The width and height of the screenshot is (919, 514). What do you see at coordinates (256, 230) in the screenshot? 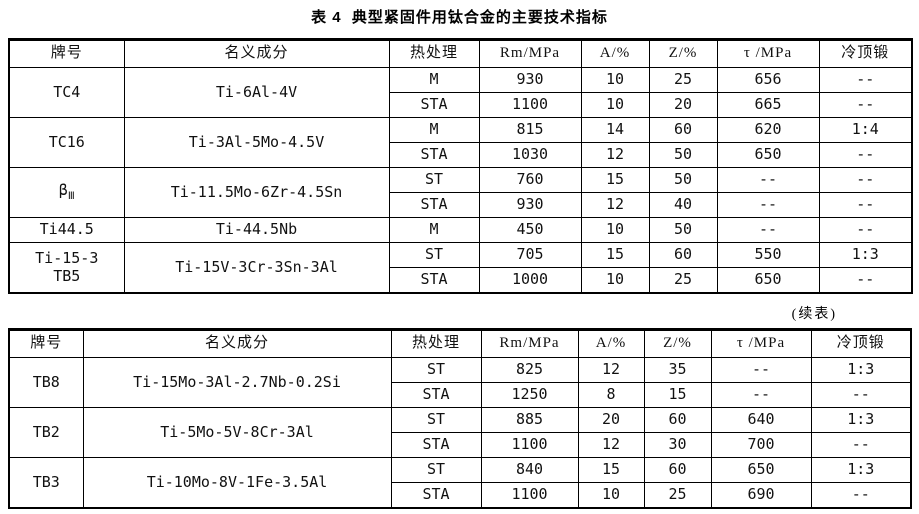
I see `composition-cell: Ti-44.5Nb` at bounding box center [256, 230].